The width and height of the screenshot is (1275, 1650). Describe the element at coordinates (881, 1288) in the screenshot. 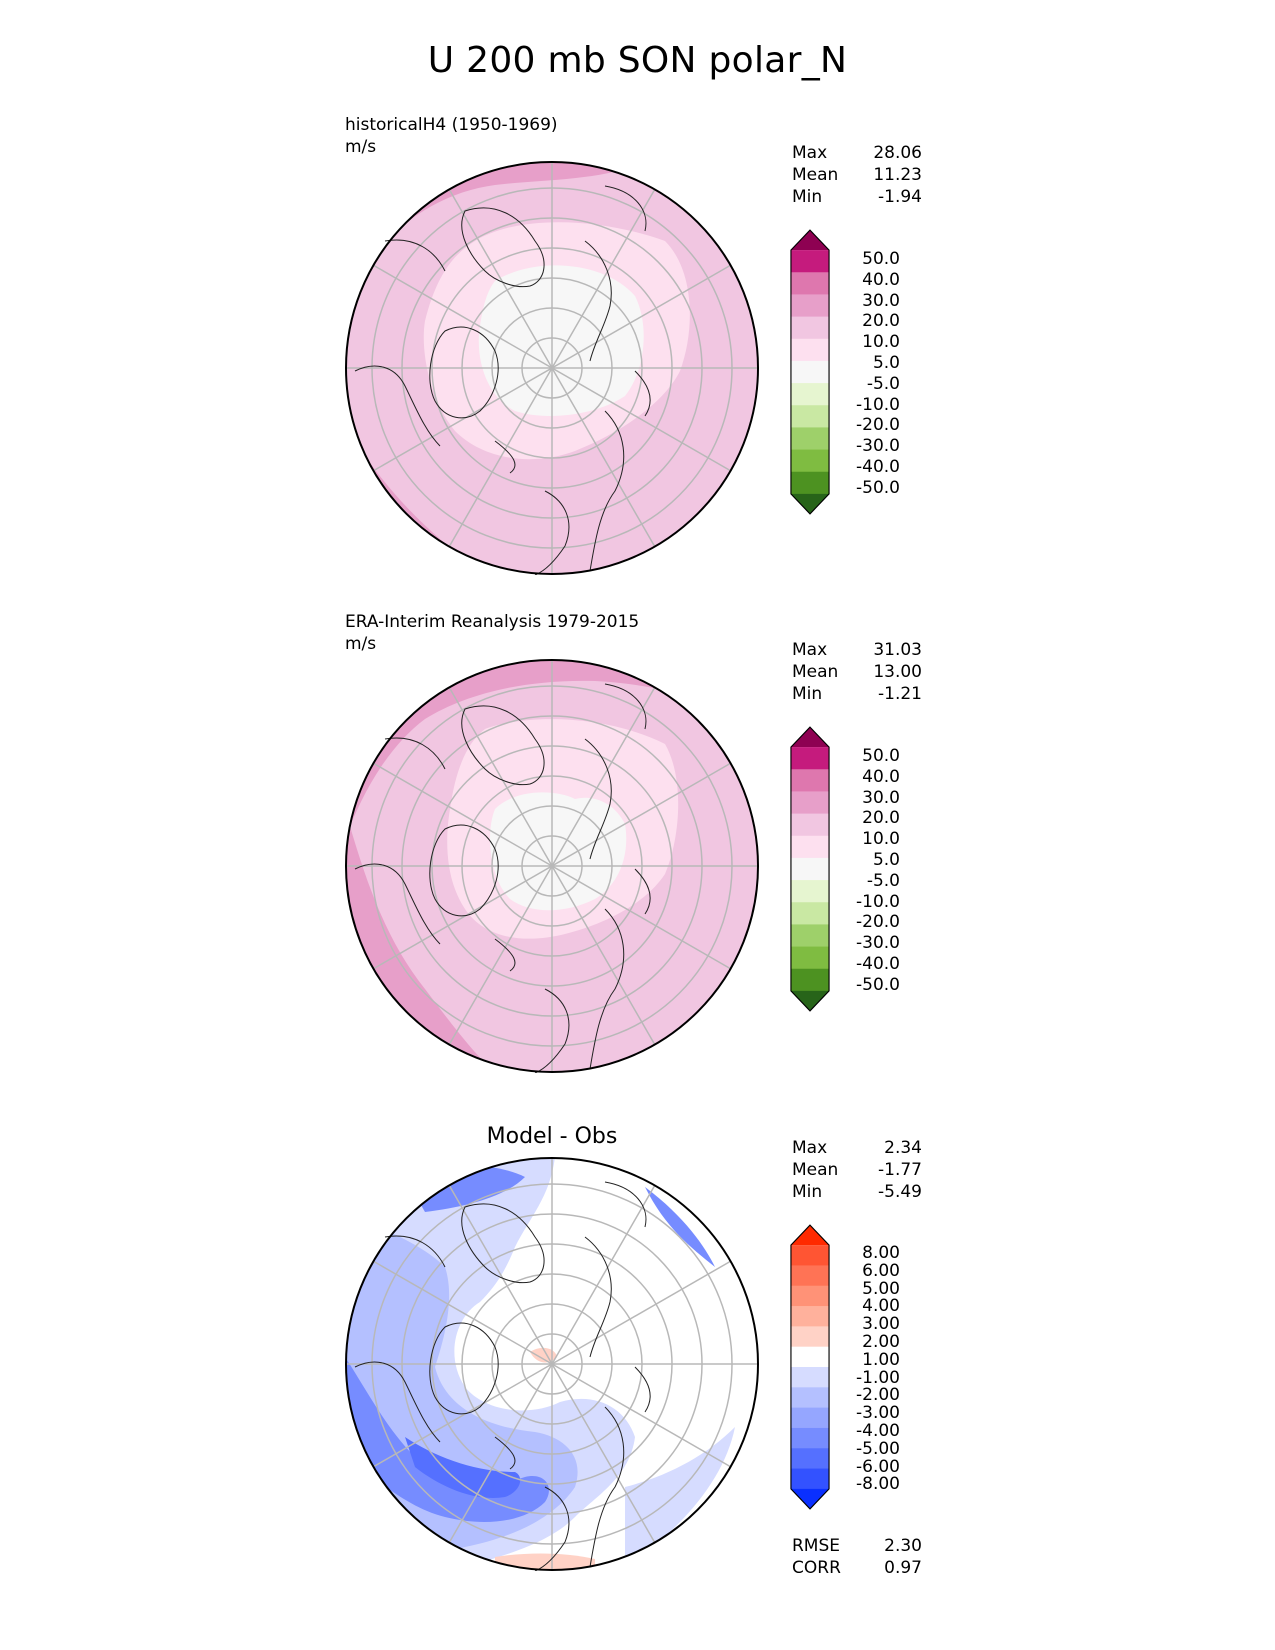

I see `colorbar-tick-label: 5.00` at that location.